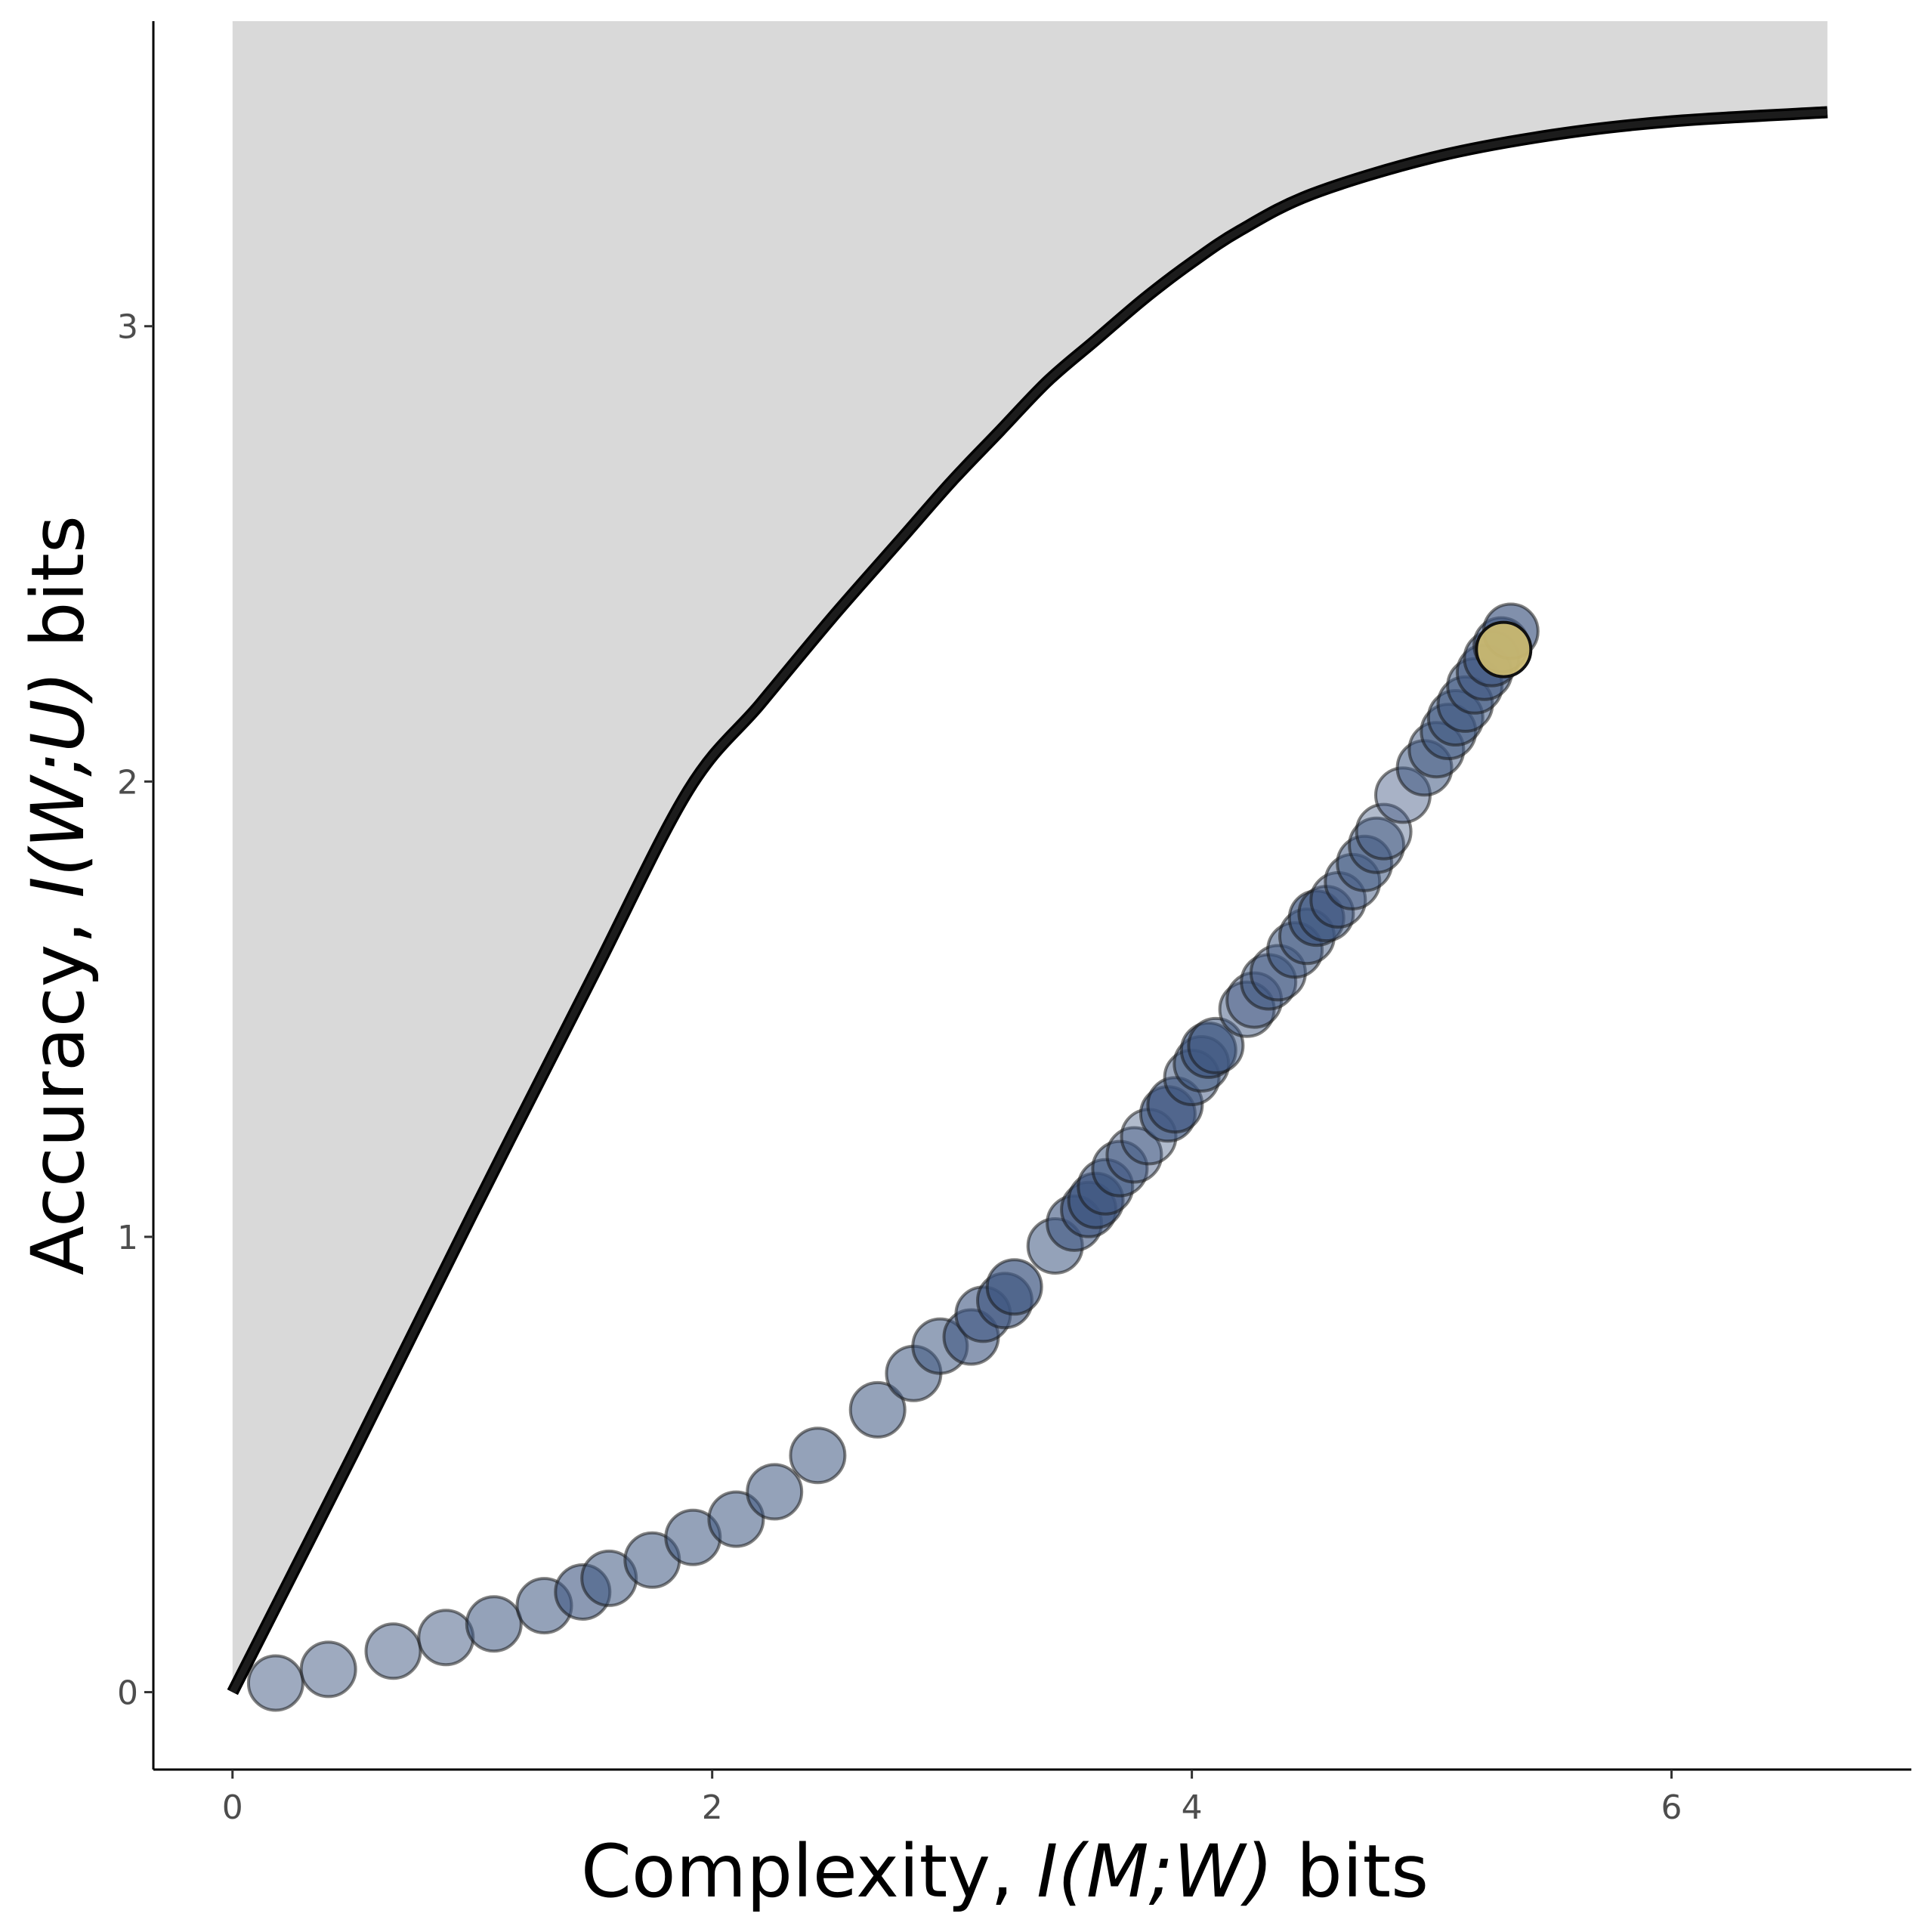 The image size is (1931, 1932). What do you see at coordinates (952, 1798) in the screenshot?
I see `x-axis-ticks: 0 2 4 6` at bounding box center [952, 1798].